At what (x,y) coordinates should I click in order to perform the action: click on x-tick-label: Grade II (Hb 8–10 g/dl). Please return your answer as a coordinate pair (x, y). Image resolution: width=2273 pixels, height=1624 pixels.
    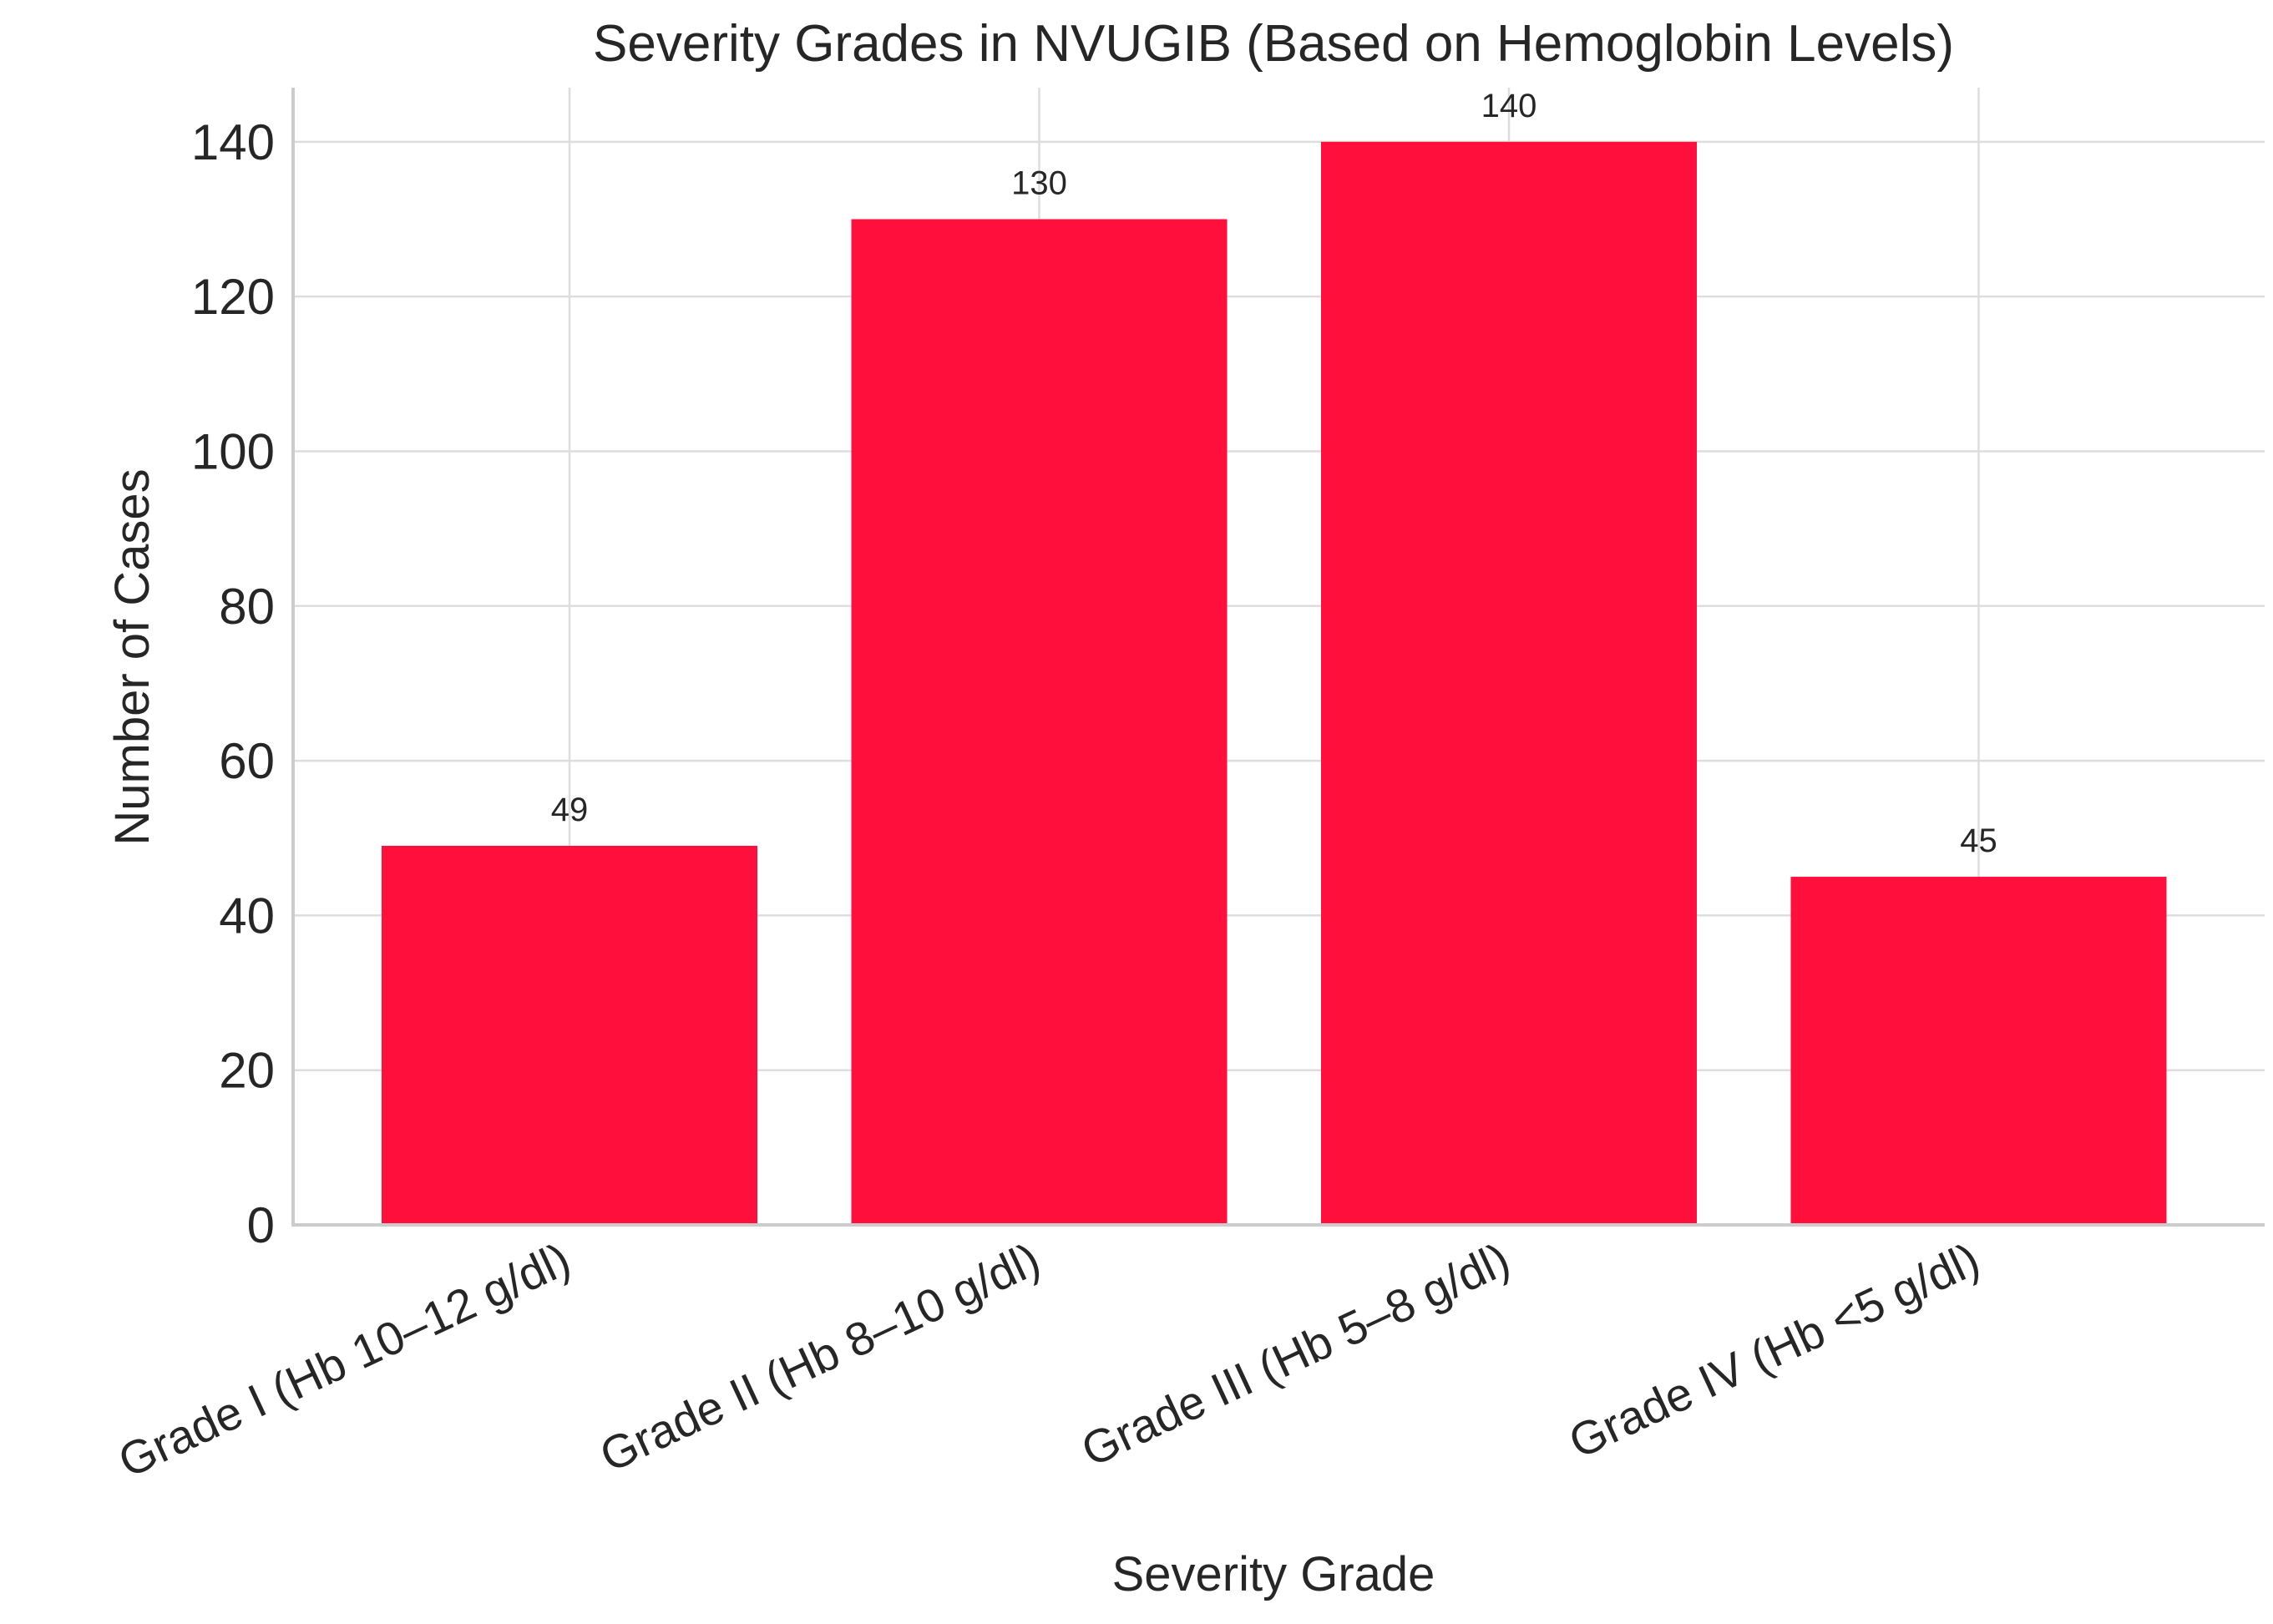
    Looking at the image, I should click on (820, 1357).